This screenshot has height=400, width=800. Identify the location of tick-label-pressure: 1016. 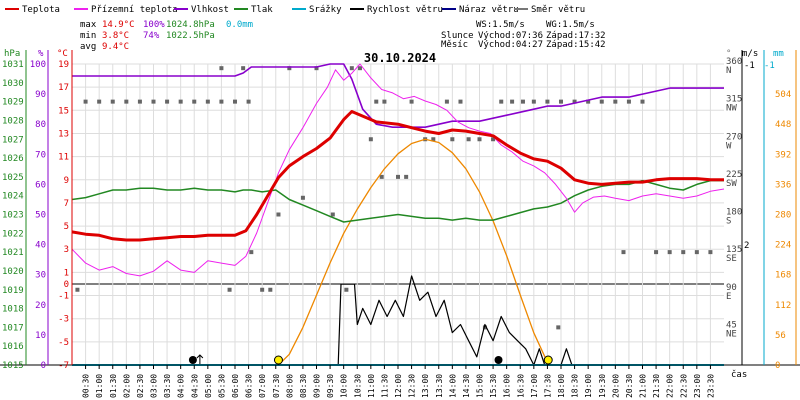
(13, 347).